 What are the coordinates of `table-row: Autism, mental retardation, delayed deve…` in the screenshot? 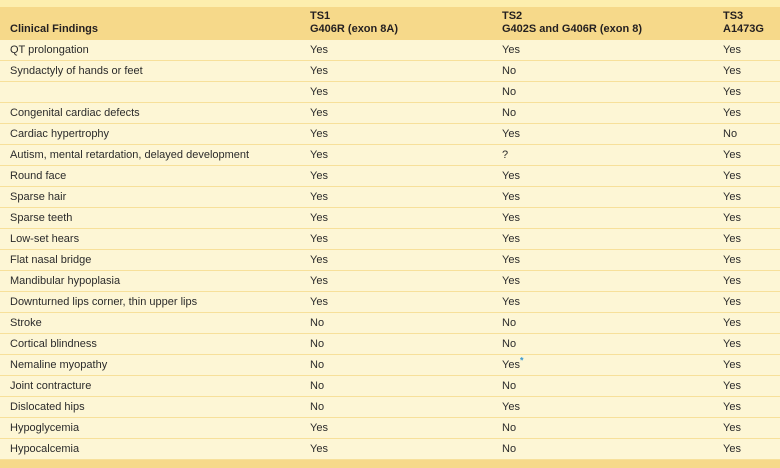 It's located at (390, 155).